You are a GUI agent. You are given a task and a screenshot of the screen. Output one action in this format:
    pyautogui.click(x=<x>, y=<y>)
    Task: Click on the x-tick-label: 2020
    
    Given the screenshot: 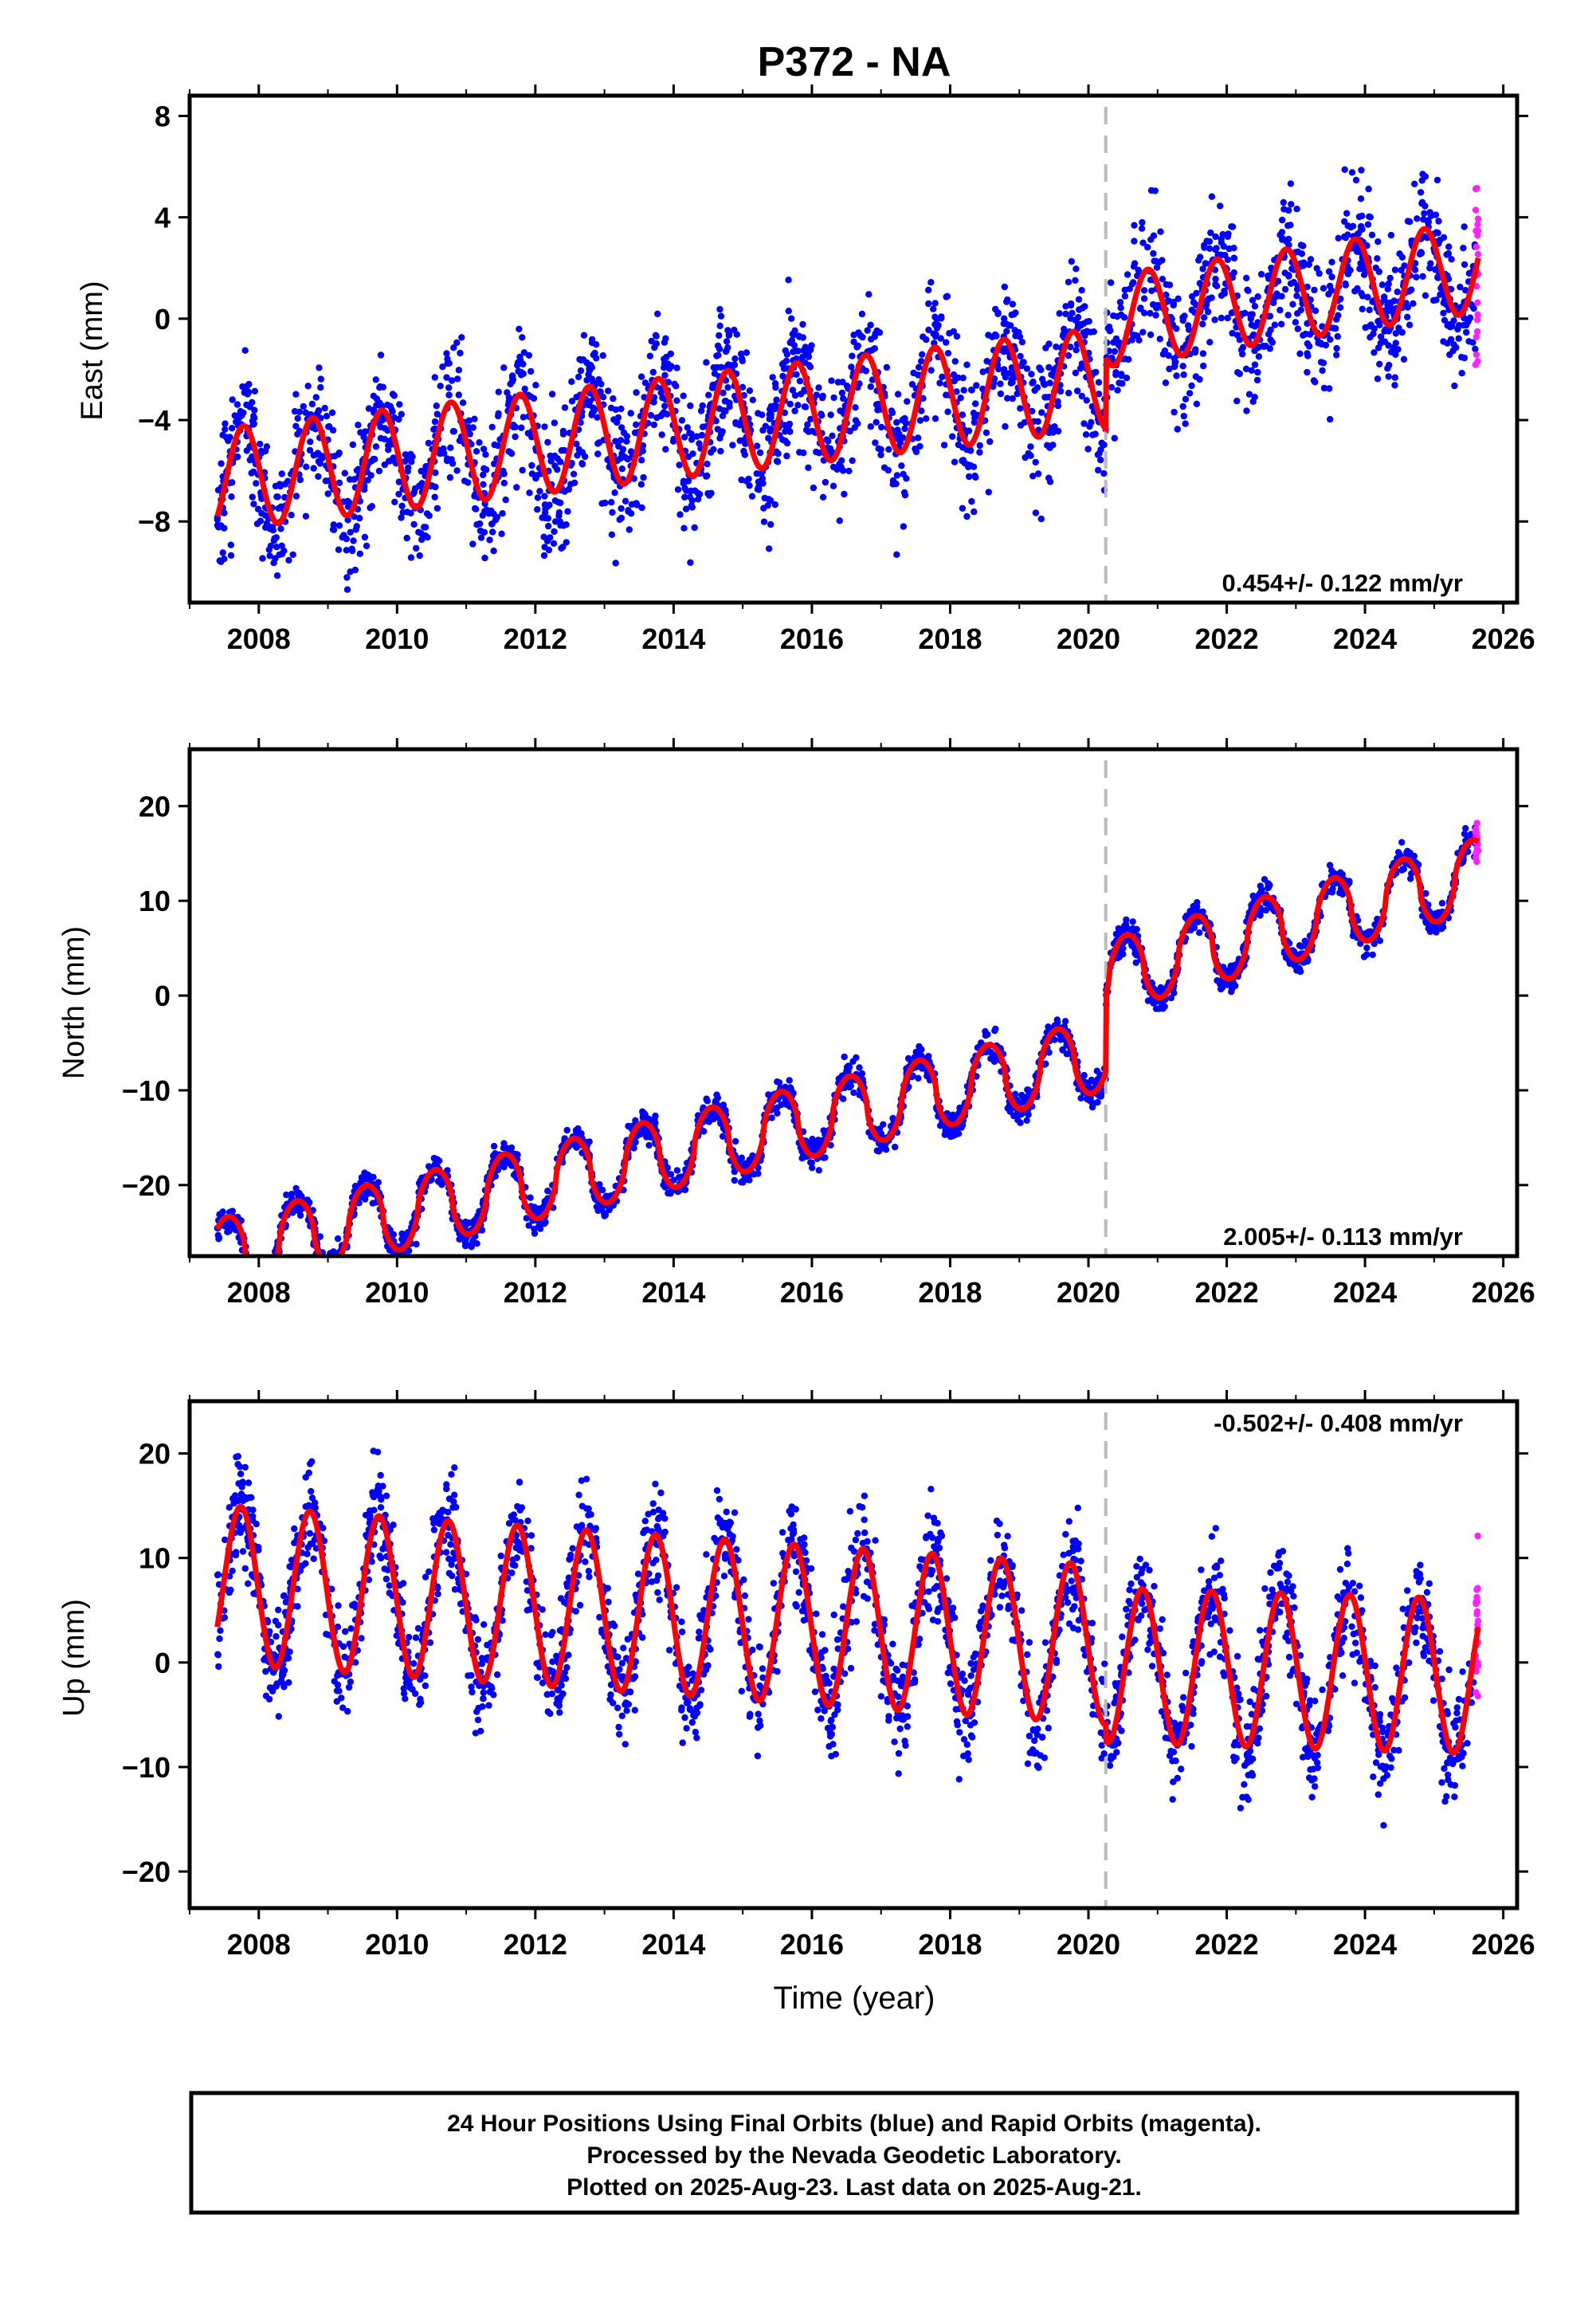 What is the action you would take?
    pyautogui.click(x=1089, y=638)
    